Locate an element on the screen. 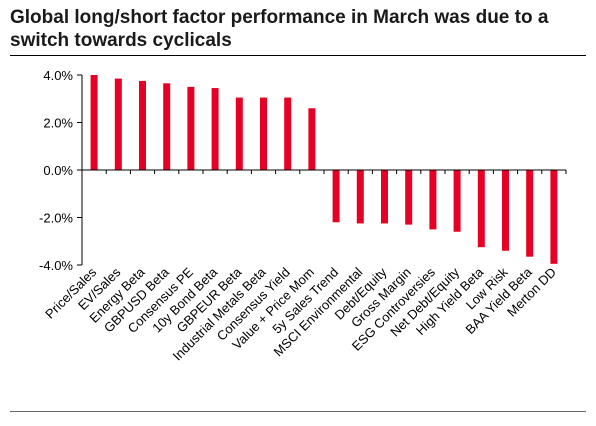 The image size is (596, 426). y-tick-label: -4.0% is located at coordinates (56, 265).